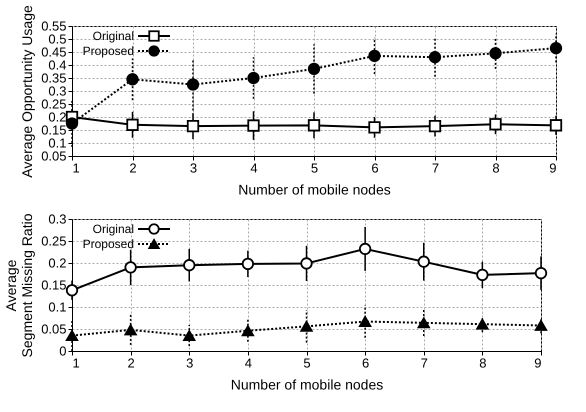 This screenshot has width=586, height=412. Describe the element at coordinates (53, 78) in the screenshot. I see `y-tick-label: 0.35` at that location.